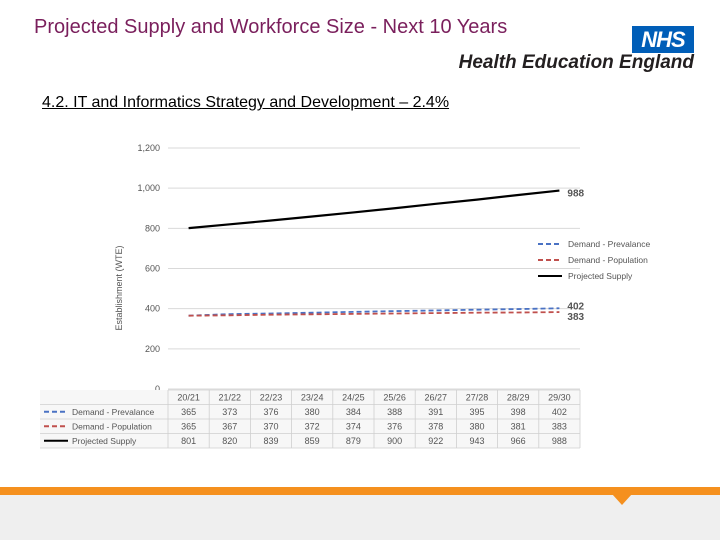 The height and width of the screenshot is (540, 720). What do you see at coordinates (152, 228) in the screenshot?
I see `y-tick-label: 800` at bounding box center [152, 228].